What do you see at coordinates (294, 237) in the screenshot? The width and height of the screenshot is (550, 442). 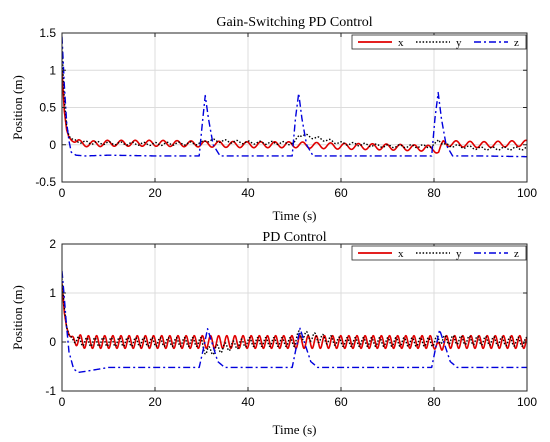 I see `chart-title: PD Control` at bounding box center [294, 237].